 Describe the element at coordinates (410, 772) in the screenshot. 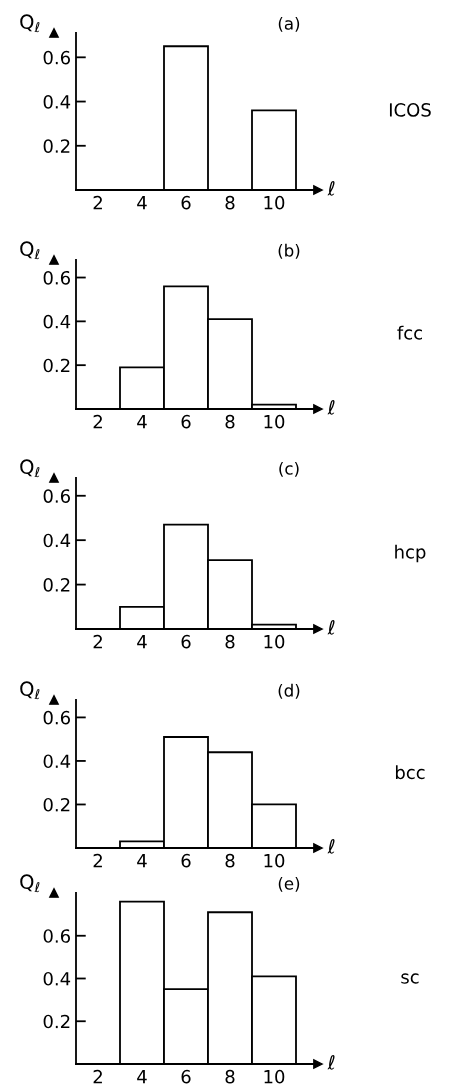

I see `text: bcc` at that location.